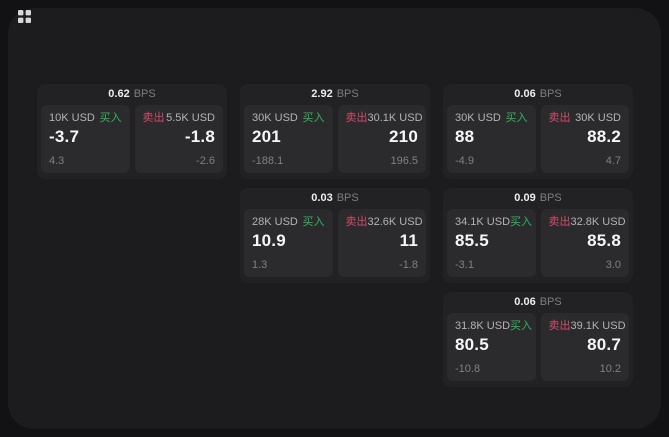  What do you see at coordinates (610, 368) in the screenshot?
I see `sell-sub-value: 10.2` at bounding box center [610, 368].